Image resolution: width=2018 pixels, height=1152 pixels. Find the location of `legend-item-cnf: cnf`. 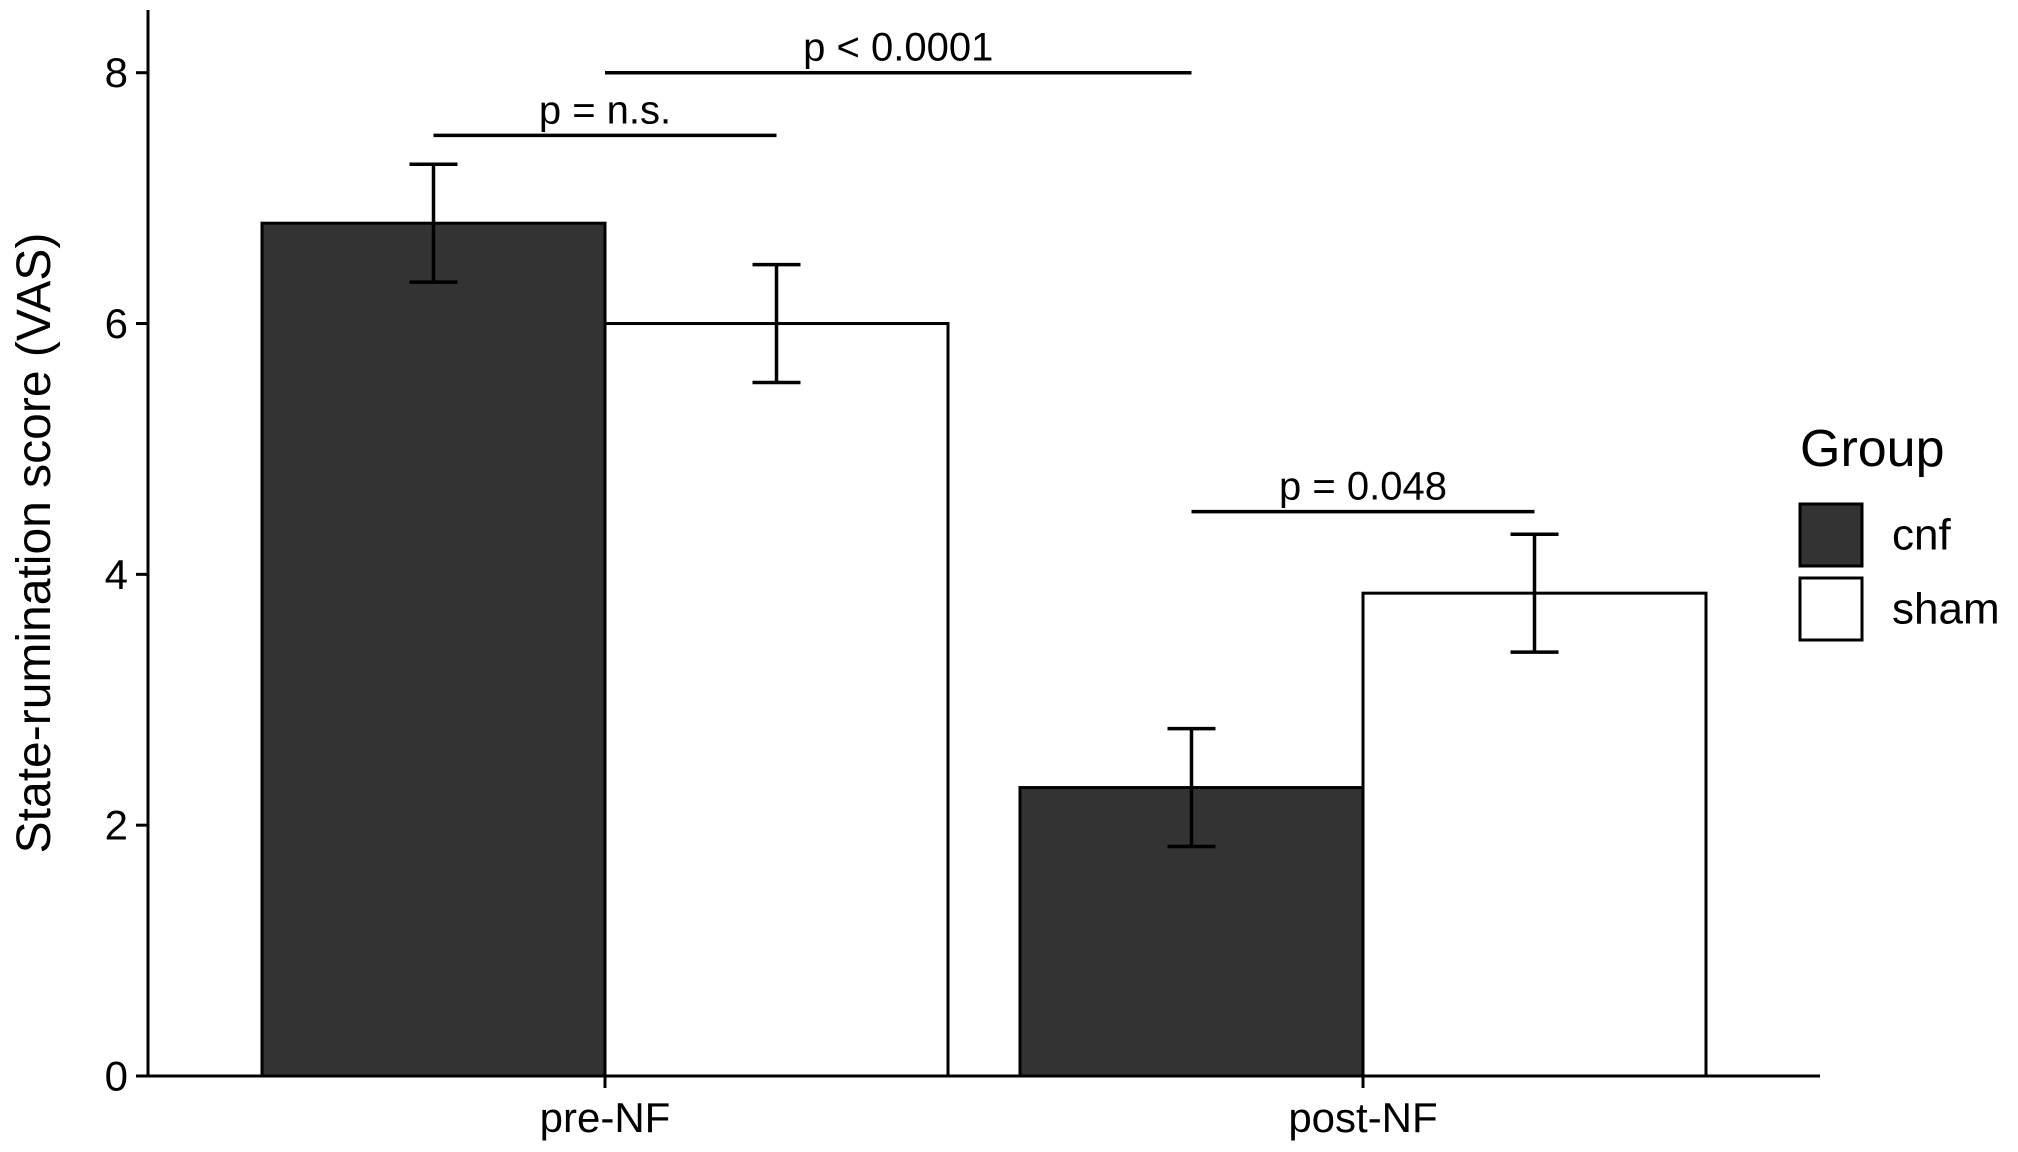

legend-item-cnf: cnf is located at coordinates (1874, 535).